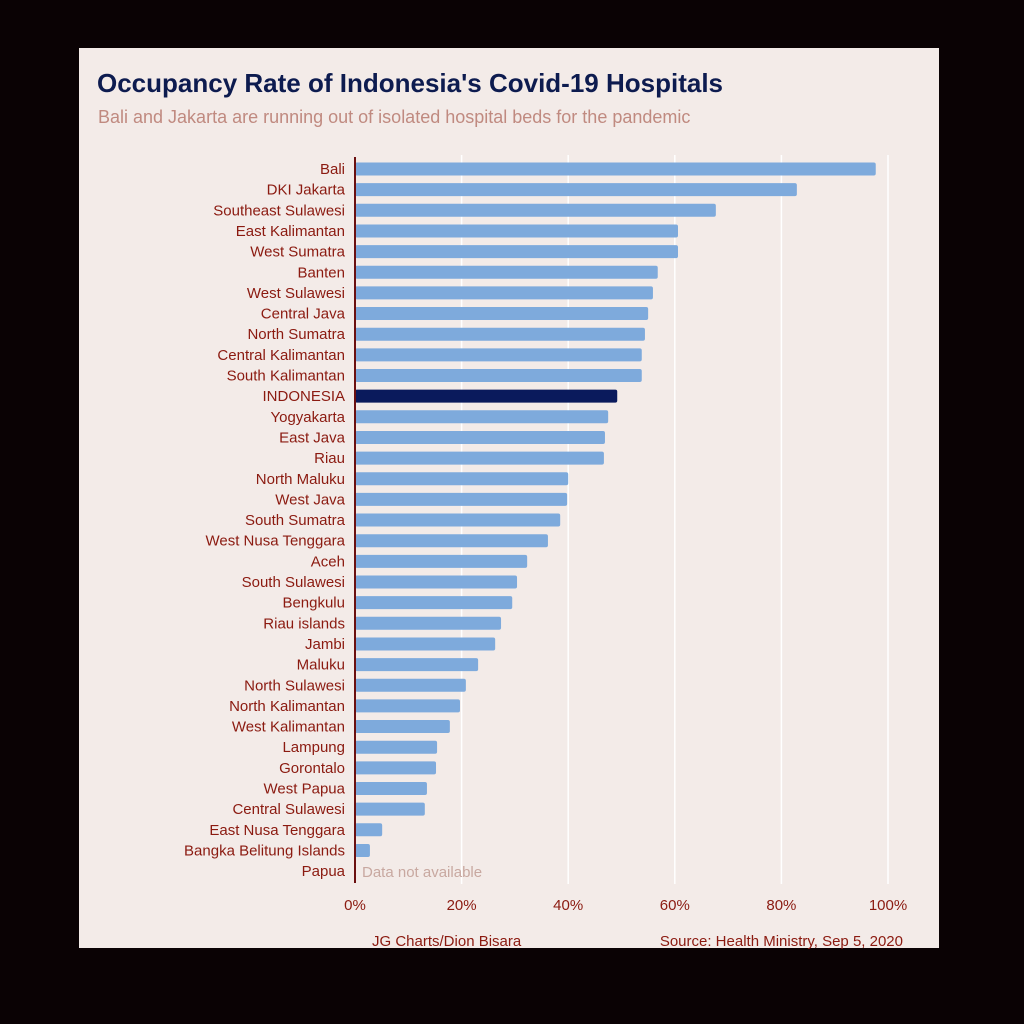 This screenshot has width=1024, height=1024. Describe the element at coordinates (321, 272) in the screenshot. I see `category-label: Banten` at that location.